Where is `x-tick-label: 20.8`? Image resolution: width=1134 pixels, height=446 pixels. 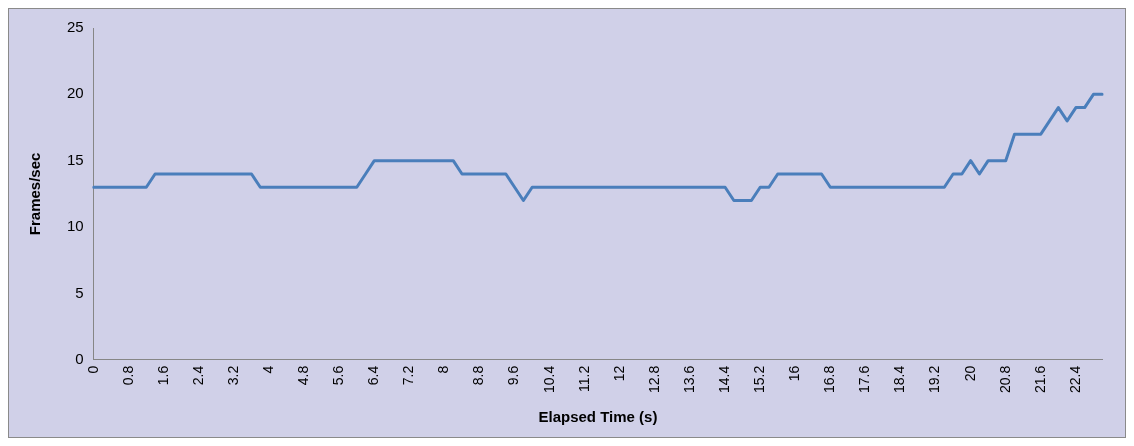 x-tick-label: 20.8 is located at coordinates (1004, 379).